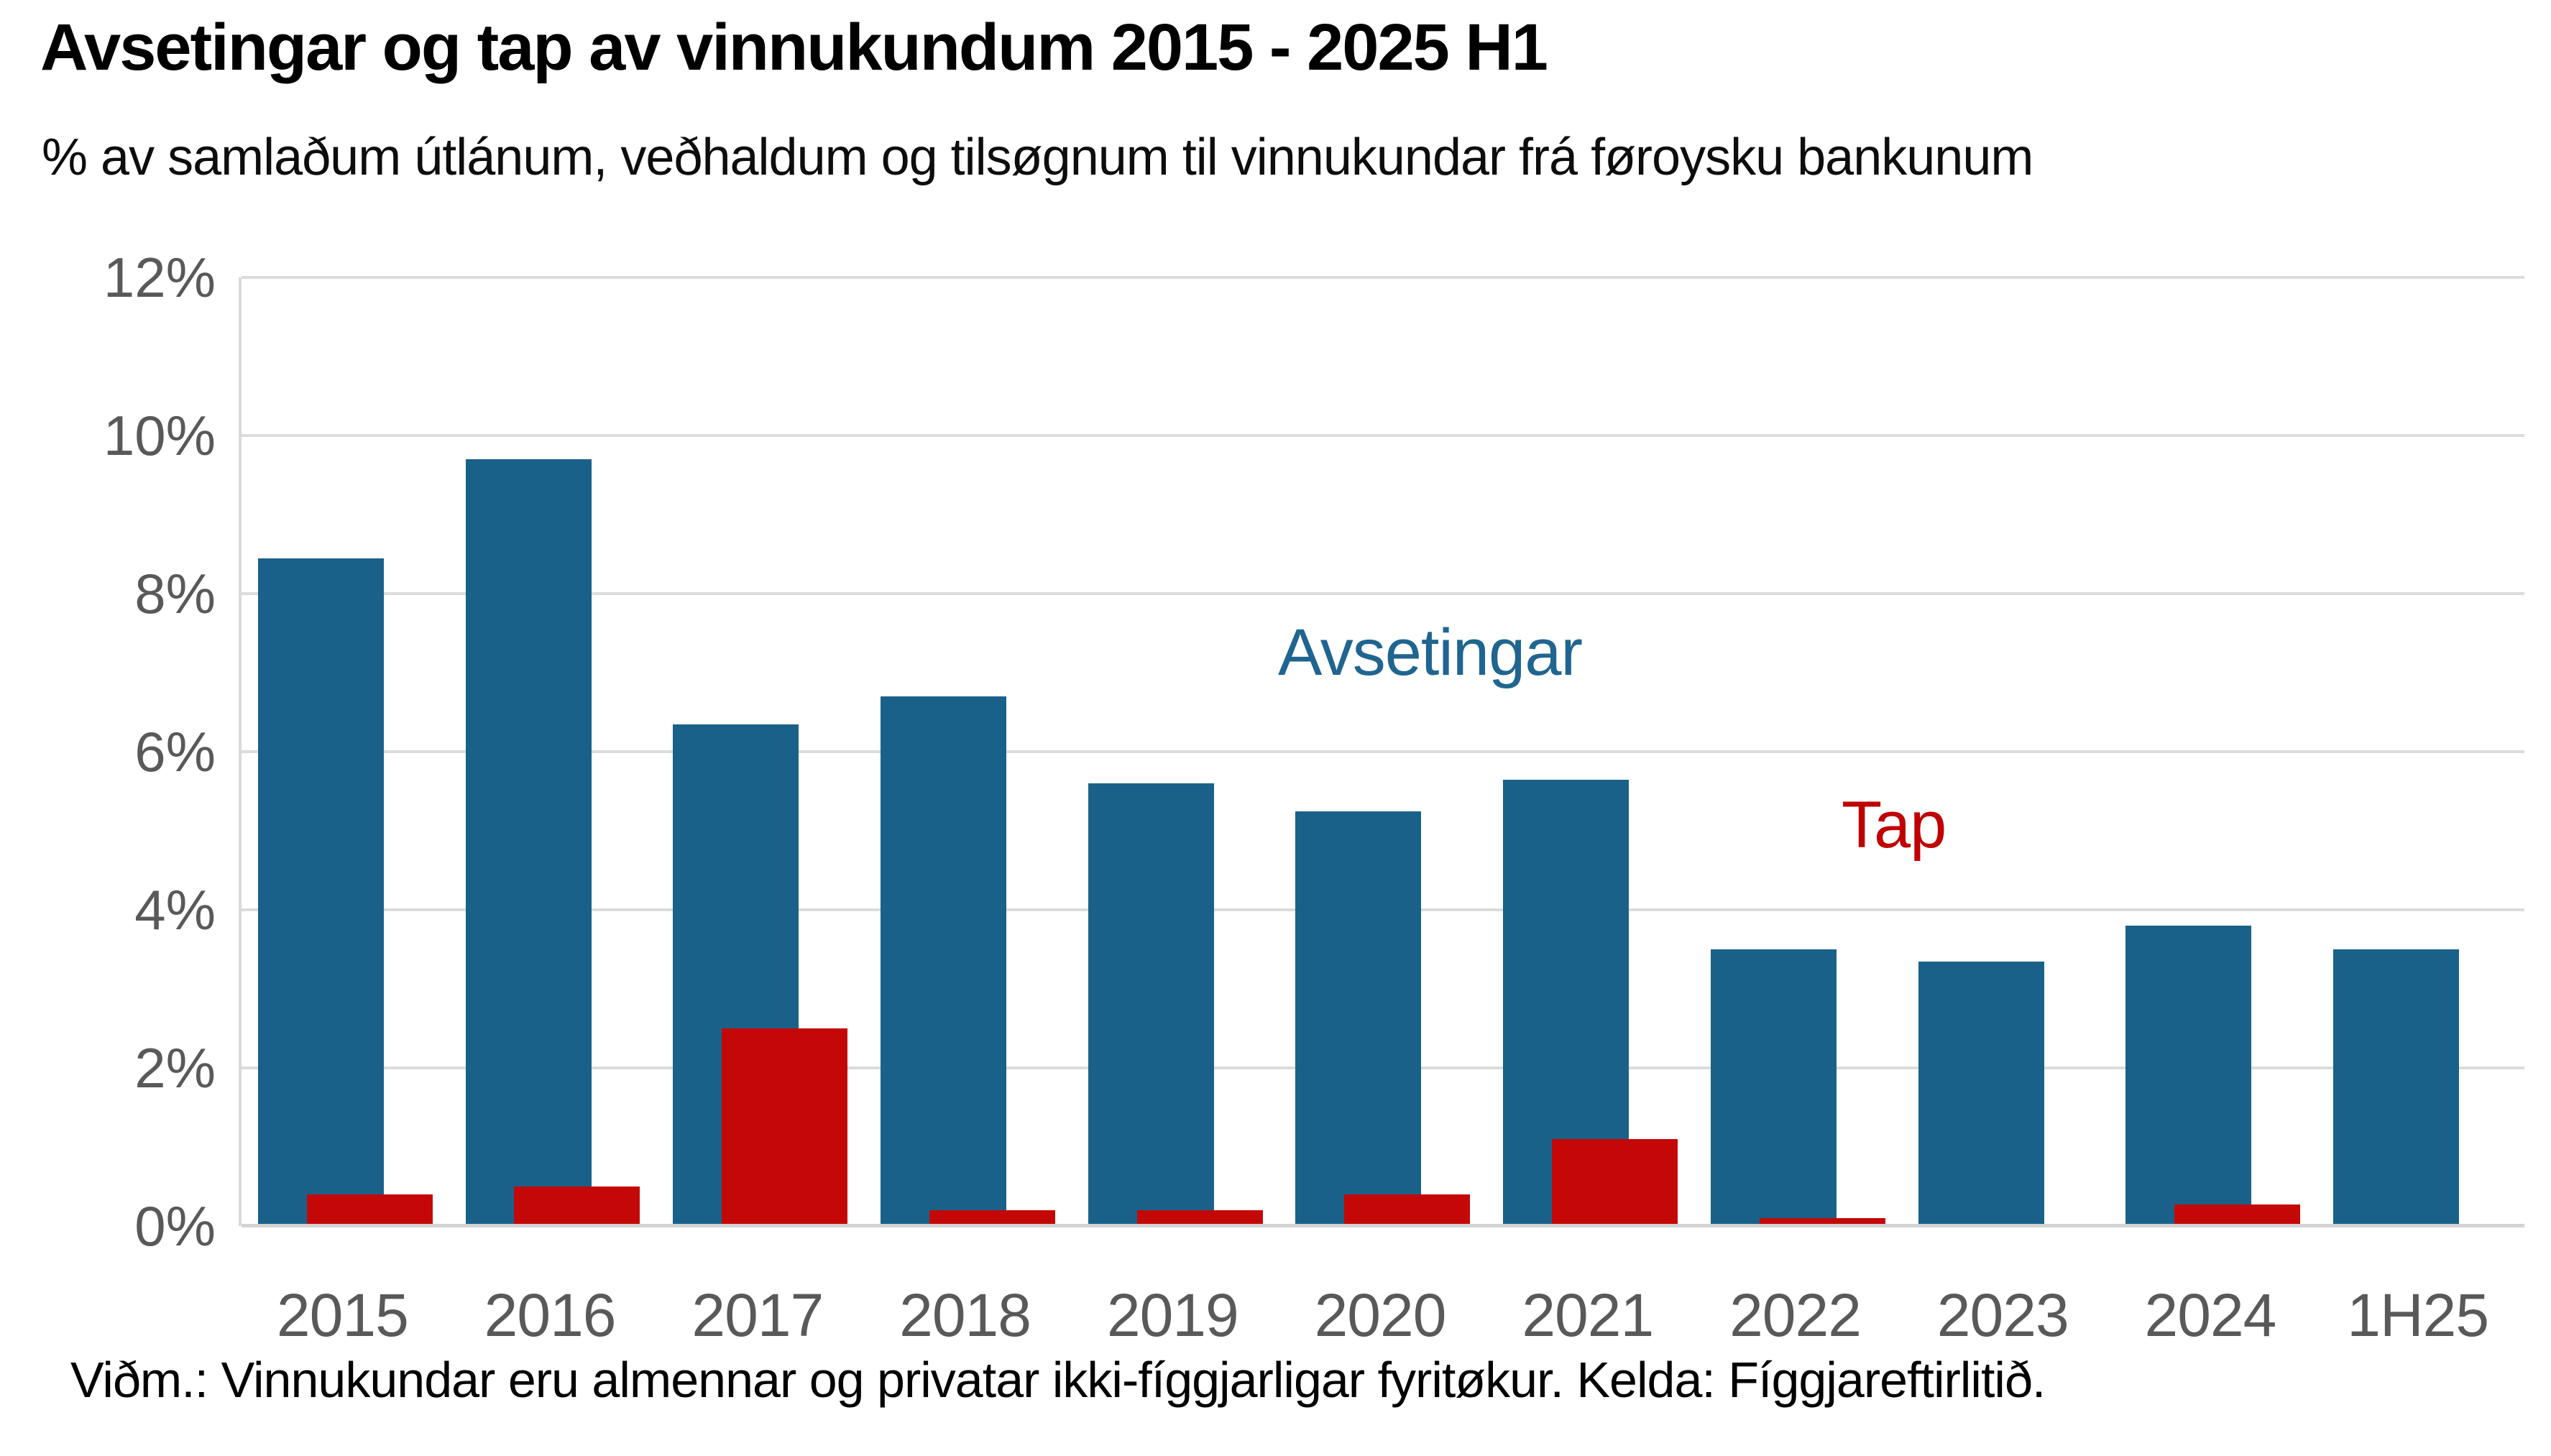 Image resolution: width=2551 pixels, height=1456 pixels. What do you see at coordinates (550, 1315) in the screenshot?
I see `x-tick-label-2016: 2016` at bounding box center [550, 1315].